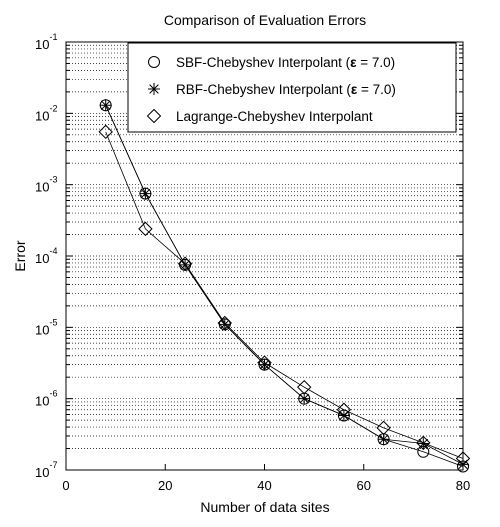  What do you see at coordinates (264, 507) in the screenshot?
I see `x-axis-label: Number of data sites` at bounding box center [264, 507].